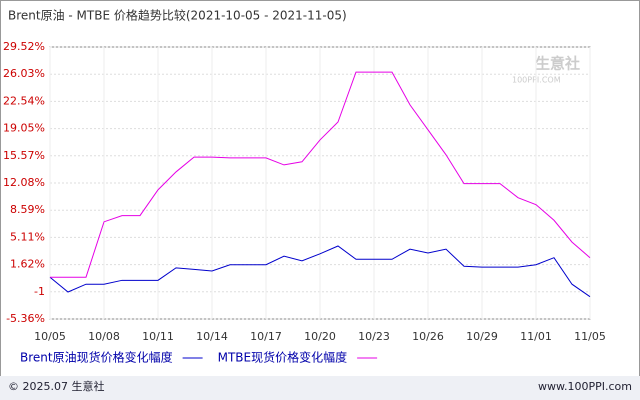  What do you see at coordinates (320, 336) in the screenshot?
I see `x-tick-label: 10/20` at bounding box center [320, 336].